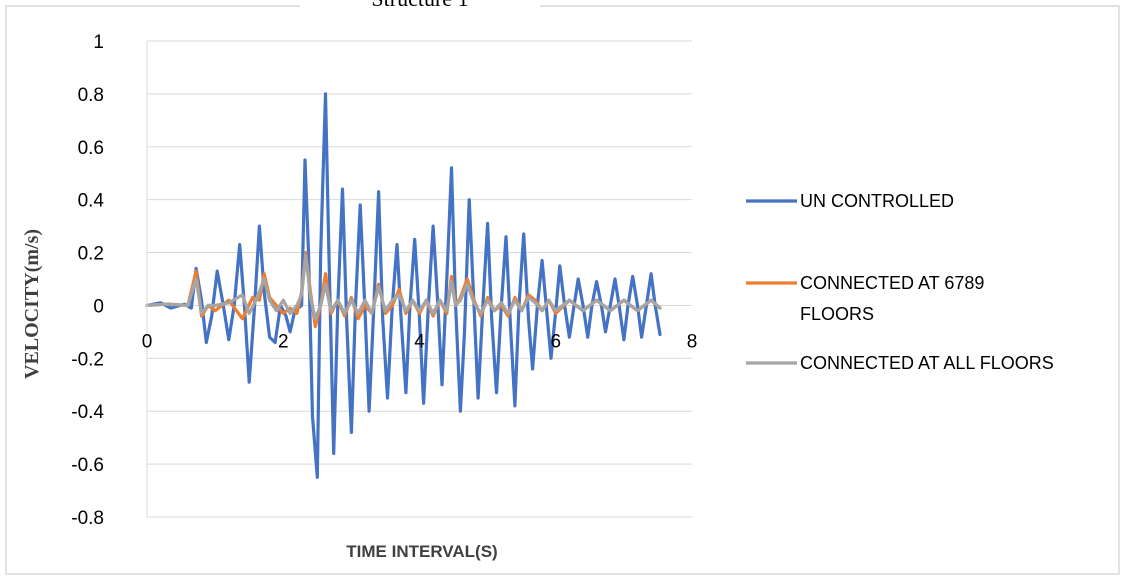 This screenshot has width=1126, height=580. I want to click on legend-label-3: CONNECTED AT ALL FLOORS, so click(927, 363).